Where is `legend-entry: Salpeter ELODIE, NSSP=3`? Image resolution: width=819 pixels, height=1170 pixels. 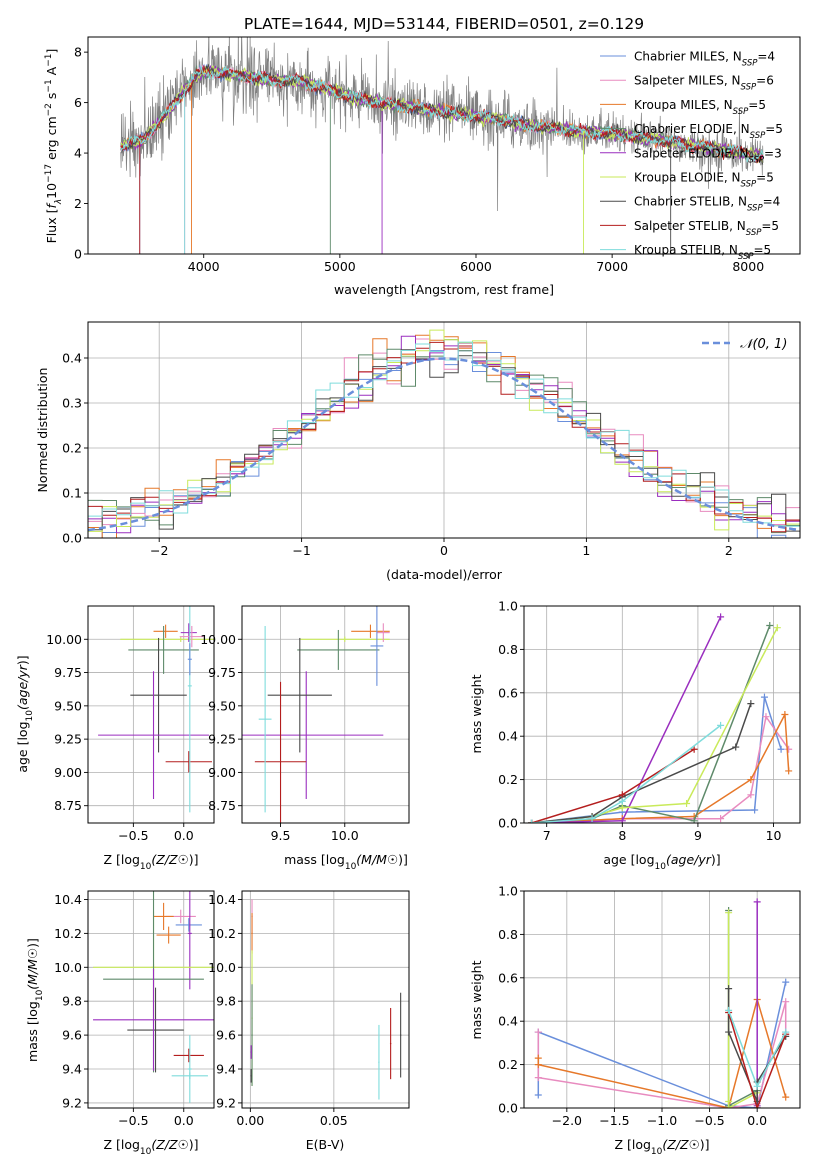
legend-entry: Salpeter ELODIE, NSSP=3 is located at coordinates (708, 155).